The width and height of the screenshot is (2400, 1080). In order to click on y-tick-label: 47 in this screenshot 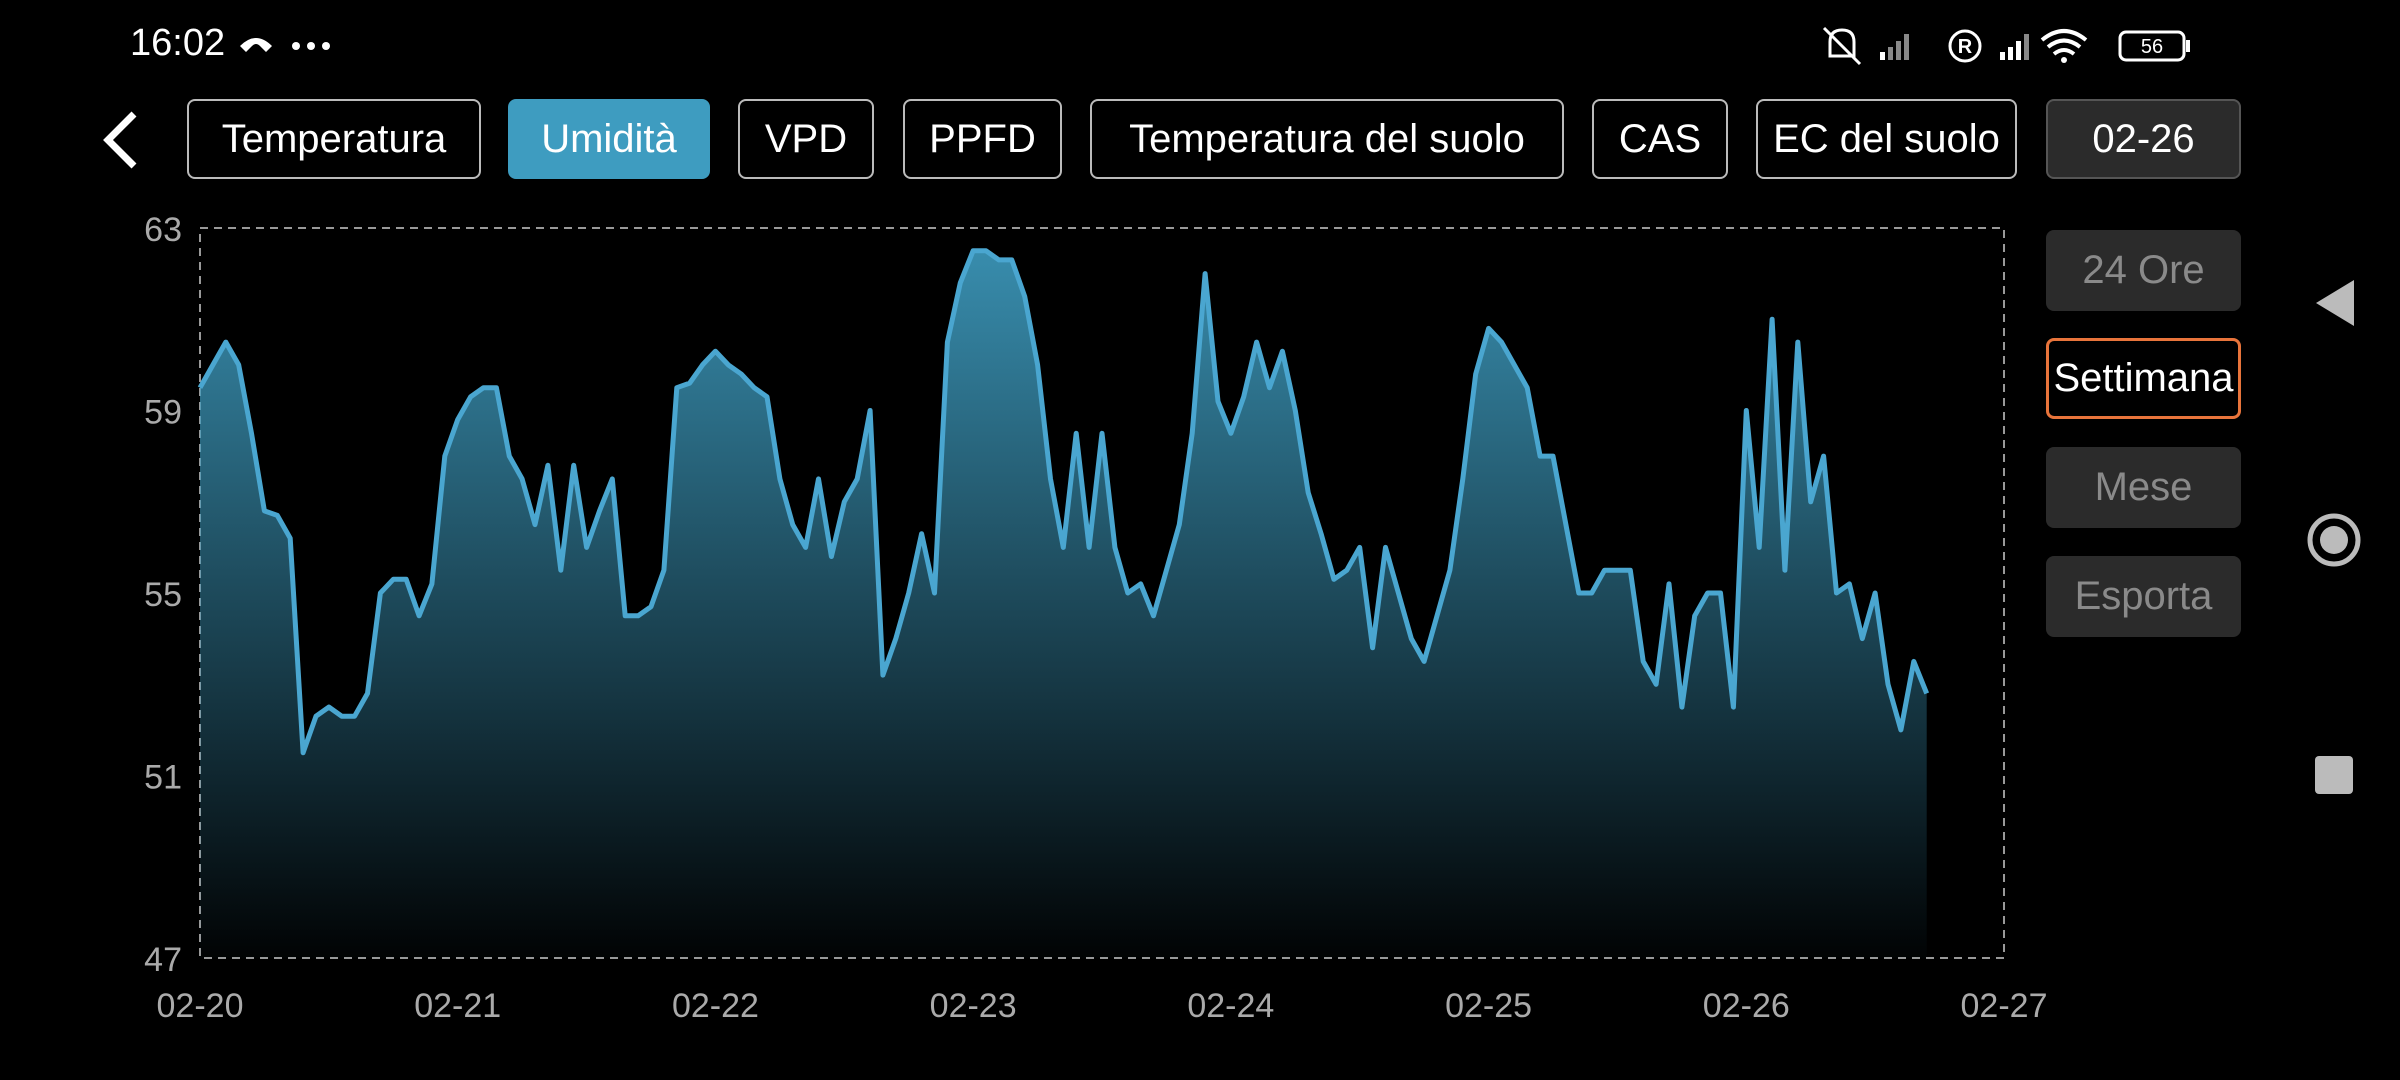, I will do `click(163, 960)`.